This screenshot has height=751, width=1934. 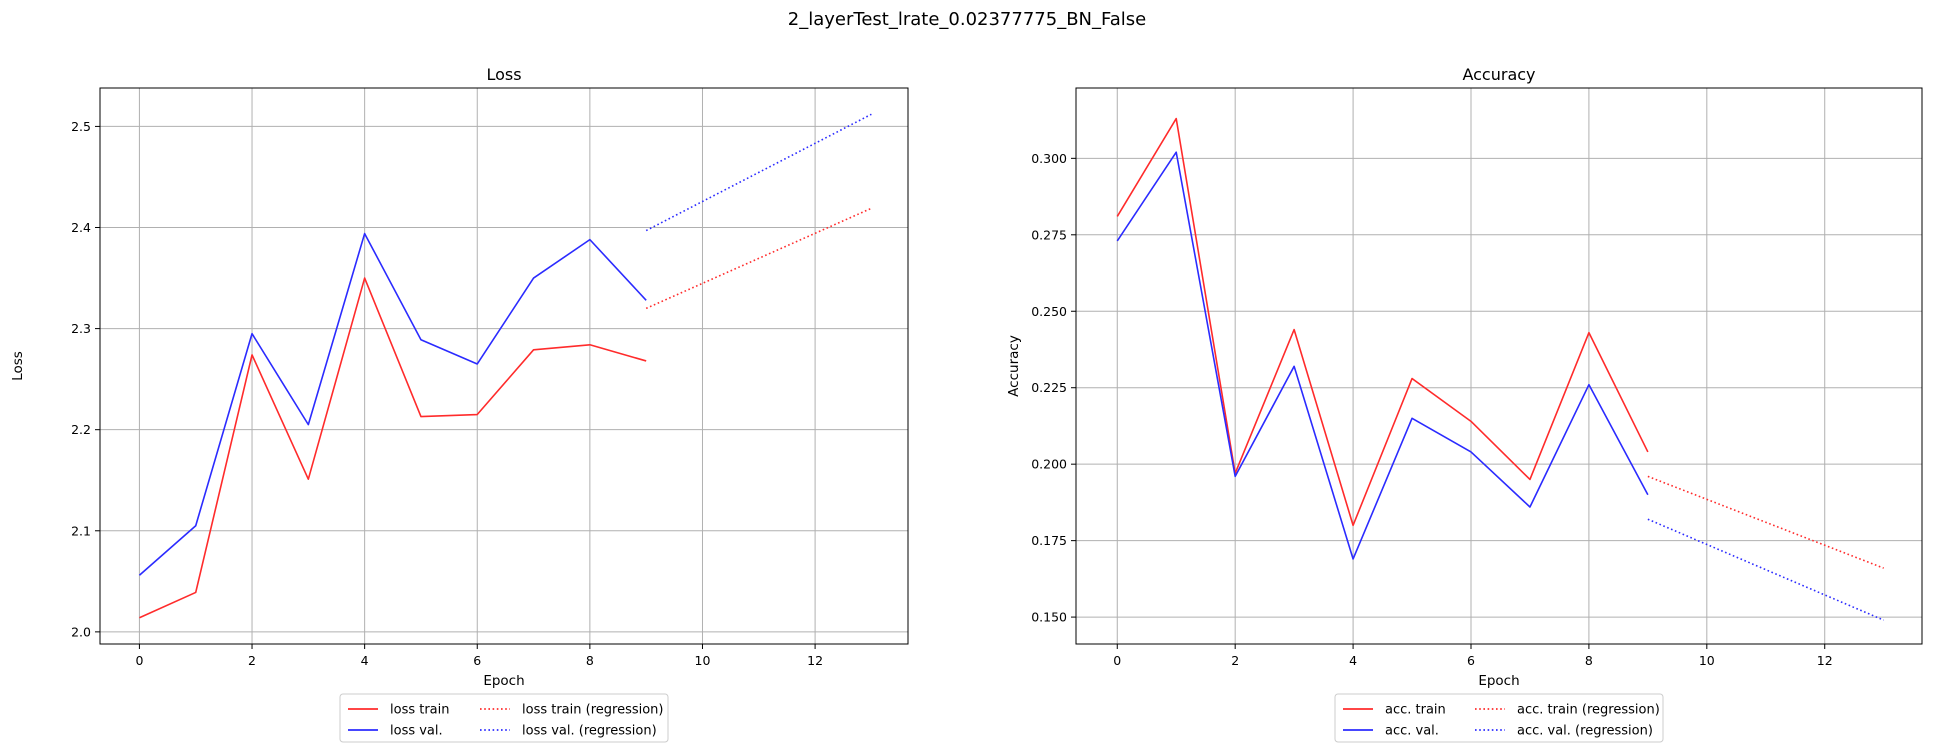 I want to click on accuracy-xtick-label-3: 6, so click(x=1471, y=660).